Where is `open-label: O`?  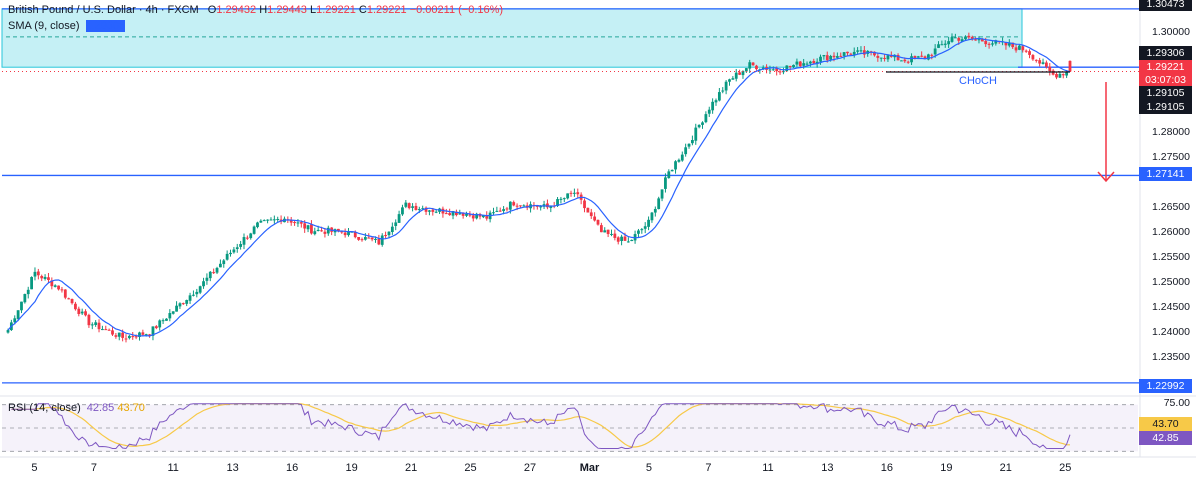
open-label: O is located at coordinates (212, 10).